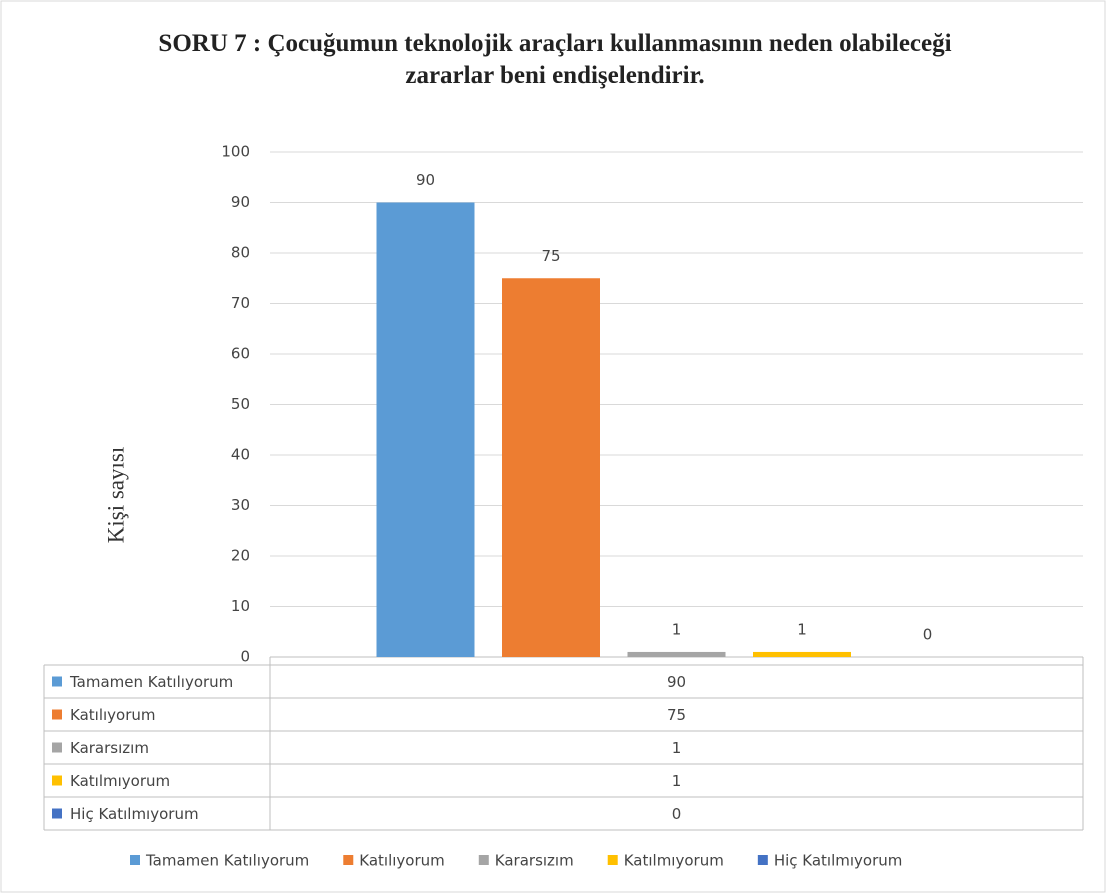  What do you see at coordinates (115, 495) in the screenshot?
I see `y-axis-label: Kişi sayısı` at bounding box center [115, 495].